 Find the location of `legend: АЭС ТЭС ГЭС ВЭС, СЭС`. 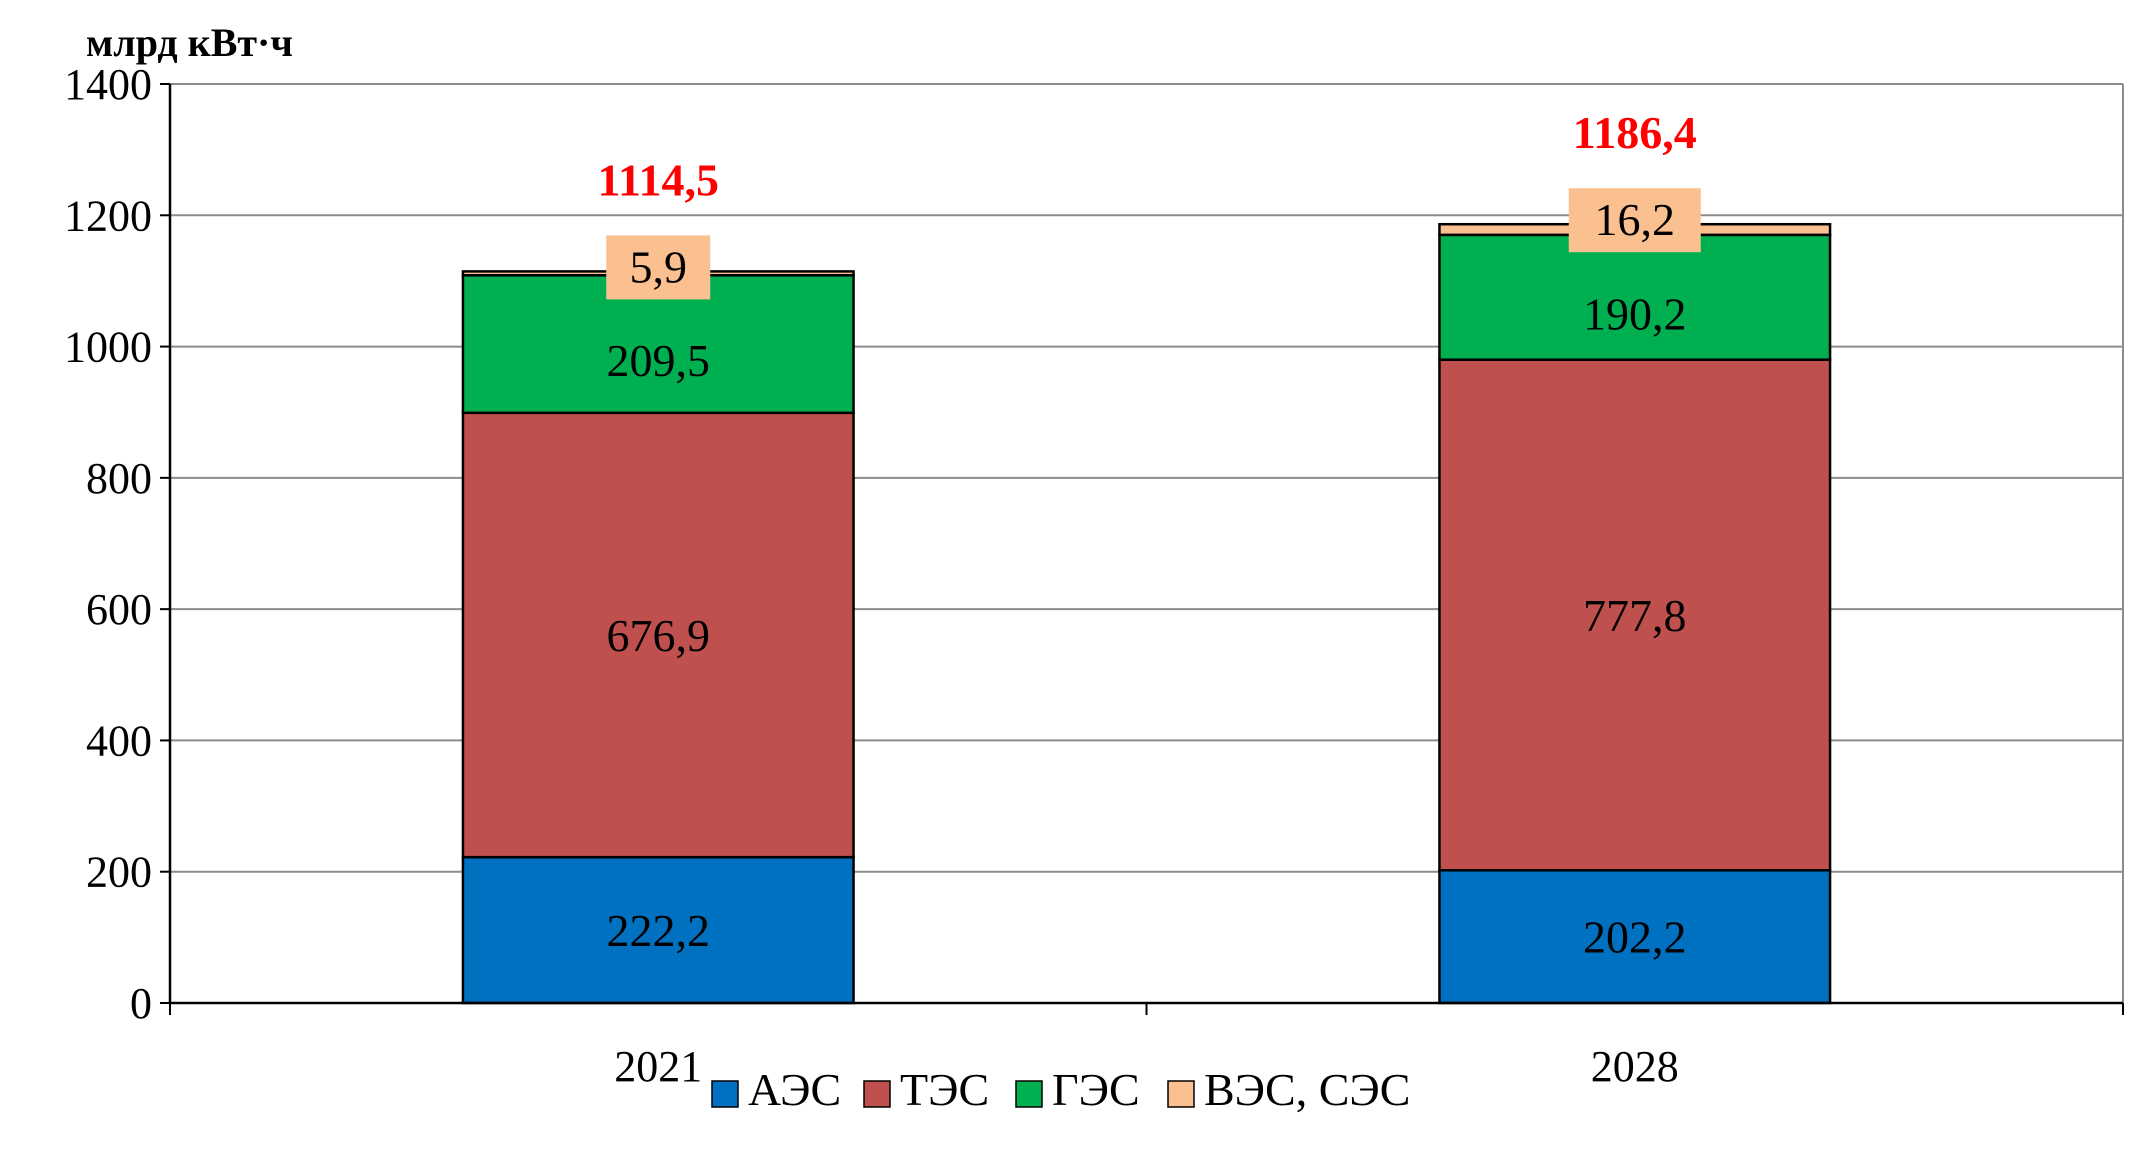

legend: АЭС ТЭС ГЭС ВЭС, СЭС is located at coordinates (1060, 1089).